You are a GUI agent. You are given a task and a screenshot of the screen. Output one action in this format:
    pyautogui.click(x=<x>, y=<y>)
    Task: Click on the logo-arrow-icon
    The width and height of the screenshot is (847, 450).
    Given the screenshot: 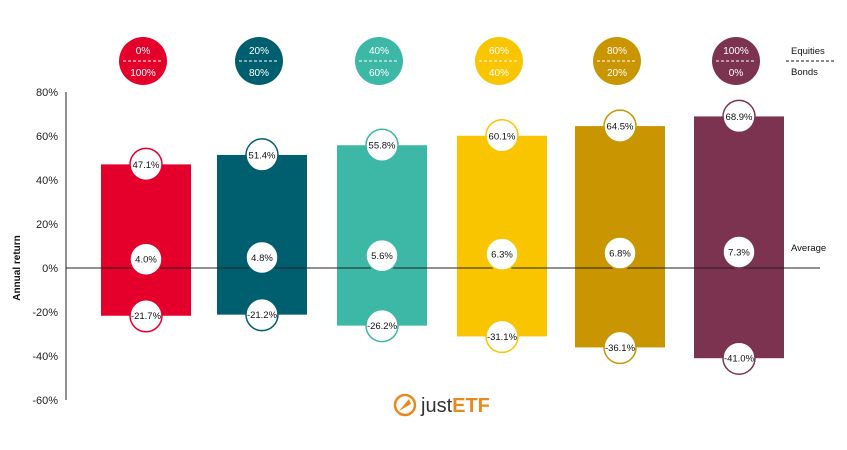 What is the action you would take?
    pyautogui.click(x=405, y=405)
    